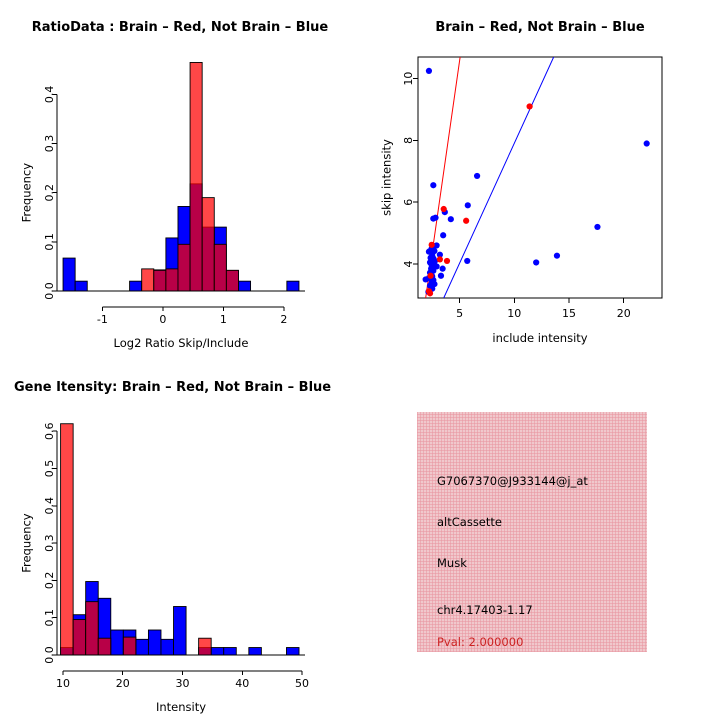  Describe the element at coordinates (49, 431) in the screenshot. I see `y-tick-label: 0.6` at that location.